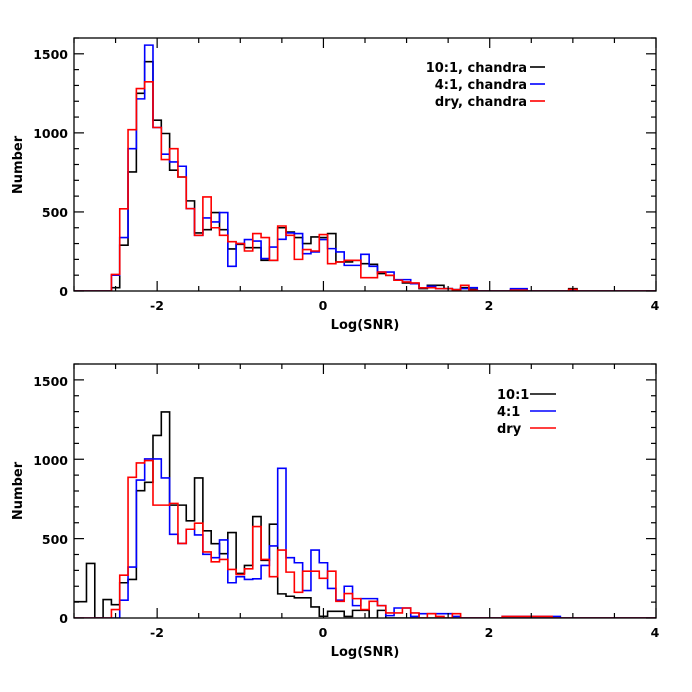 The width and height of the screenshot is (692, 692). I want to click on bottom-x-tick-label: 2, so click(489, 632).